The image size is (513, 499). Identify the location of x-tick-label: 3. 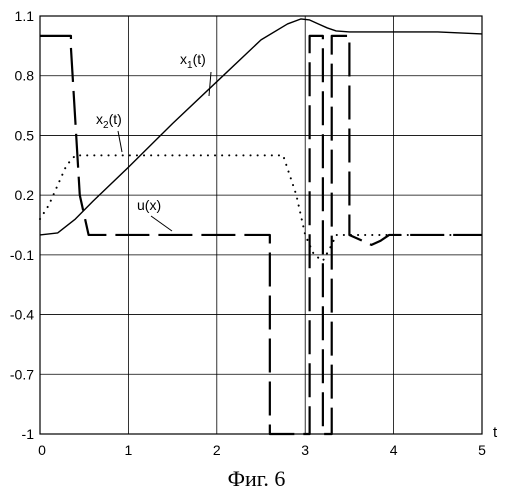
(305, 450).